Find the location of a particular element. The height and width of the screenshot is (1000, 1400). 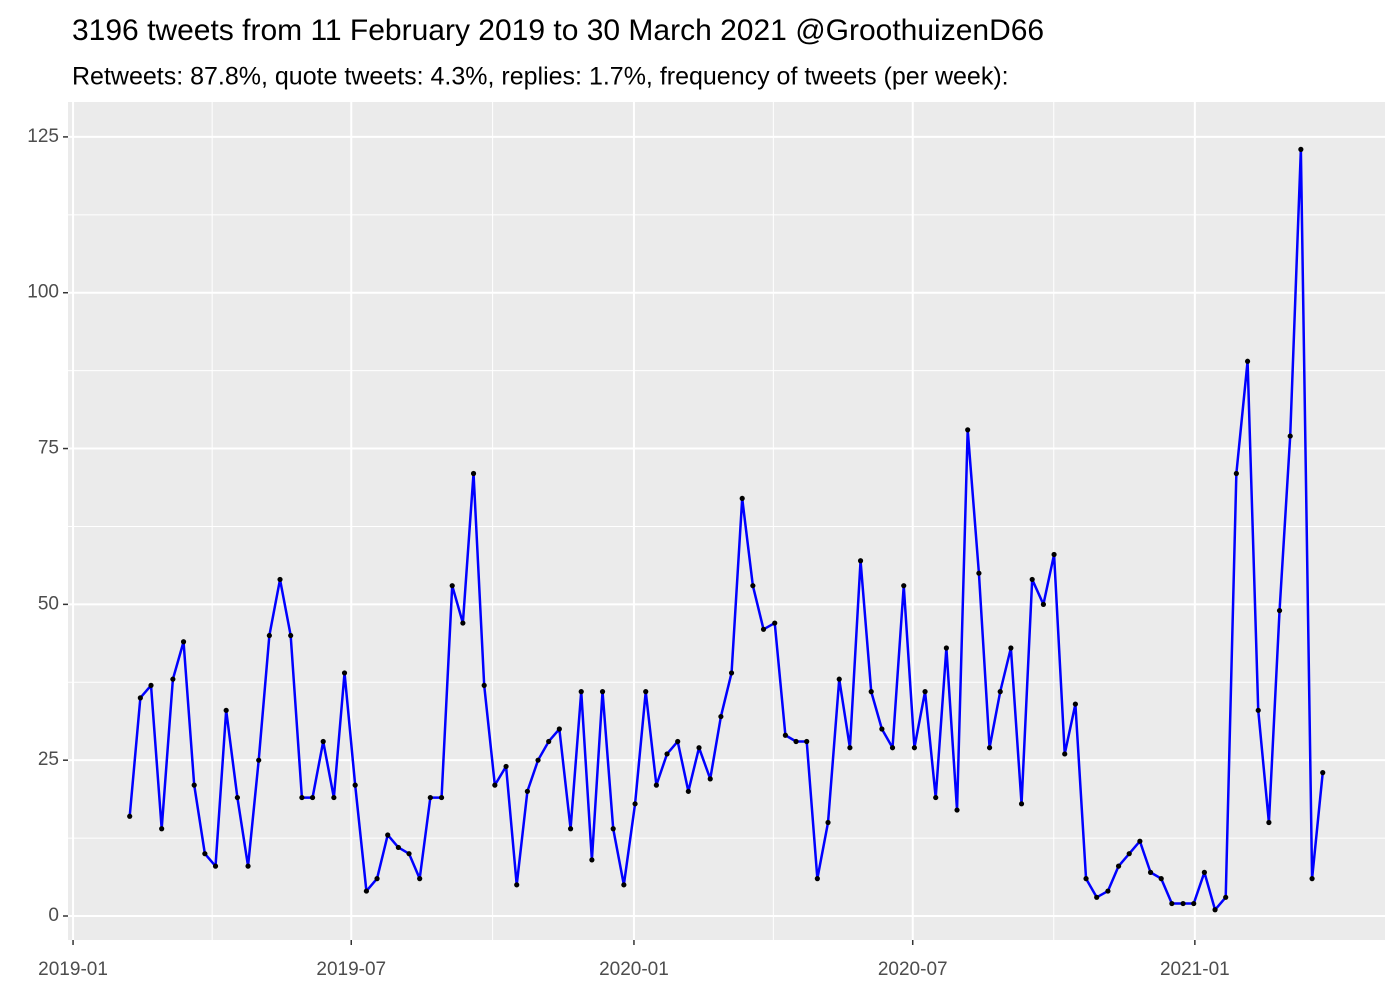

x-tick-label: 2021-01 is located at coordinates (1195, 969).